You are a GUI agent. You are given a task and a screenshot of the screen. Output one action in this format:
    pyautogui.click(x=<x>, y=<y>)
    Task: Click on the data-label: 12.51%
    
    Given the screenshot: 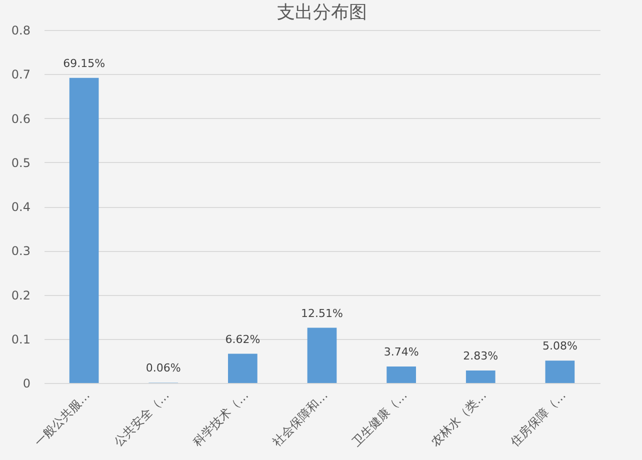 What is the action you would take?
    pyautogui.click(x=322, y=313)
    